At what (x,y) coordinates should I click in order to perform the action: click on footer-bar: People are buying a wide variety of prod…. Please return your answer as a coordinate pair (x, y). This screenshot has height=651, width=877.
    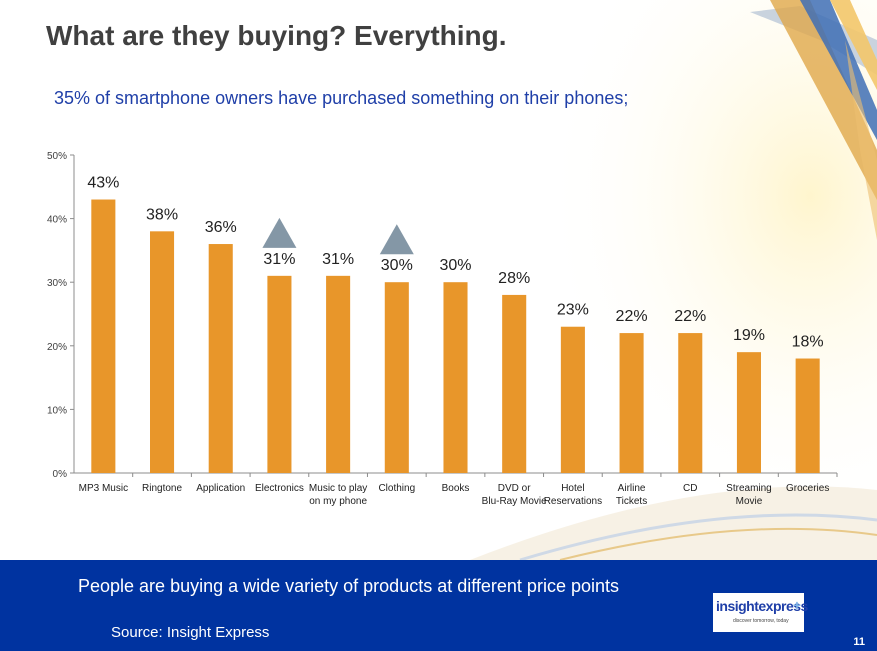
    Looking at the image, I should click on (438, 605).